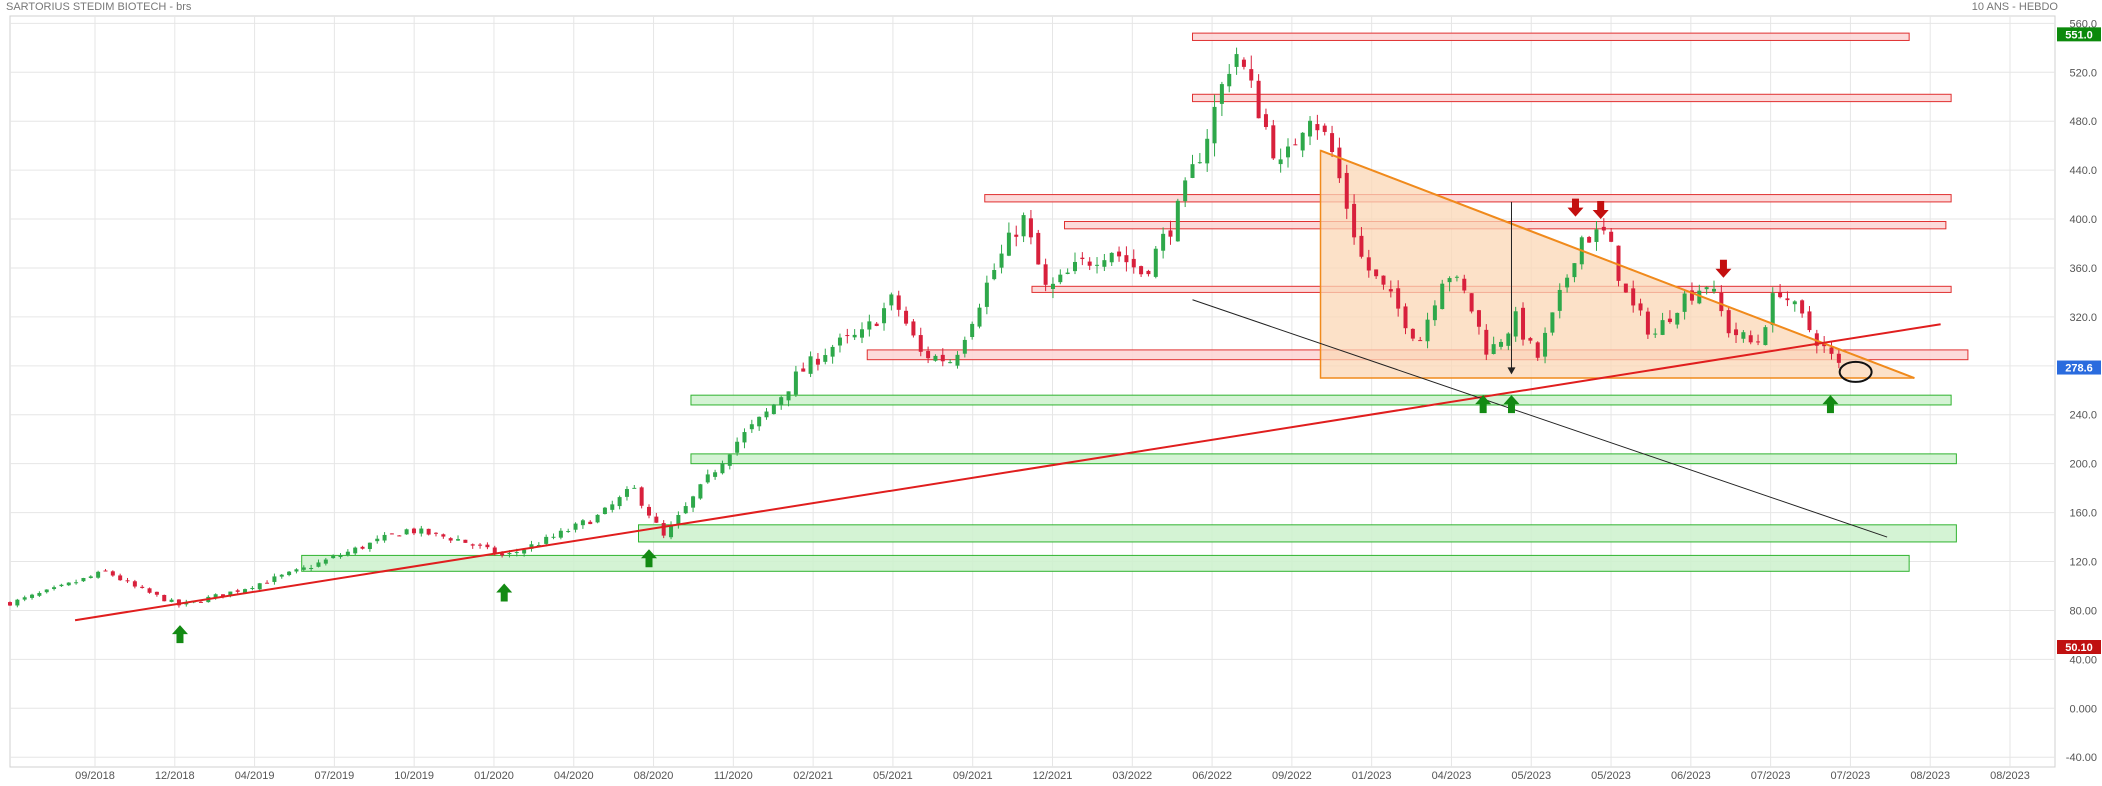 The width and height of the screenshot is (2102, 786). Describe the element at coordinates (255, 776) in the screenshot. I see `x-tick-label: 04/2019` at that location.